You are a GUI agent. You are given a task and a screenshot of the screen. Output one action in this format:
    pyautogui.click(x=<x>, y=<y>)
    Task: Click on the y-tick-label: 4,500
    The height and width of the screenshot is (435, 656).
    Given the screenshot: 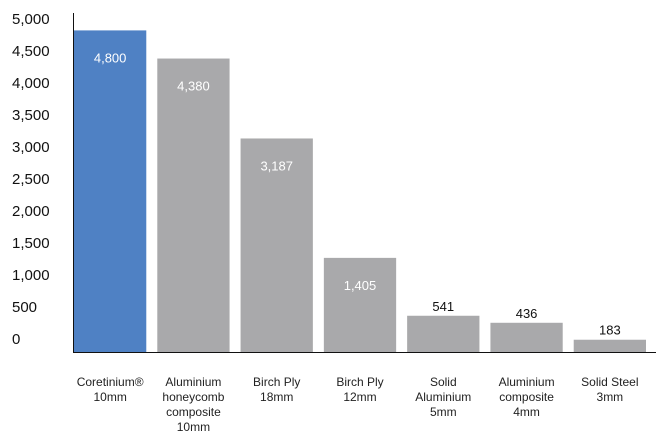 What is the action you would take?
    pyautogui.click(x=31, y=51)
    